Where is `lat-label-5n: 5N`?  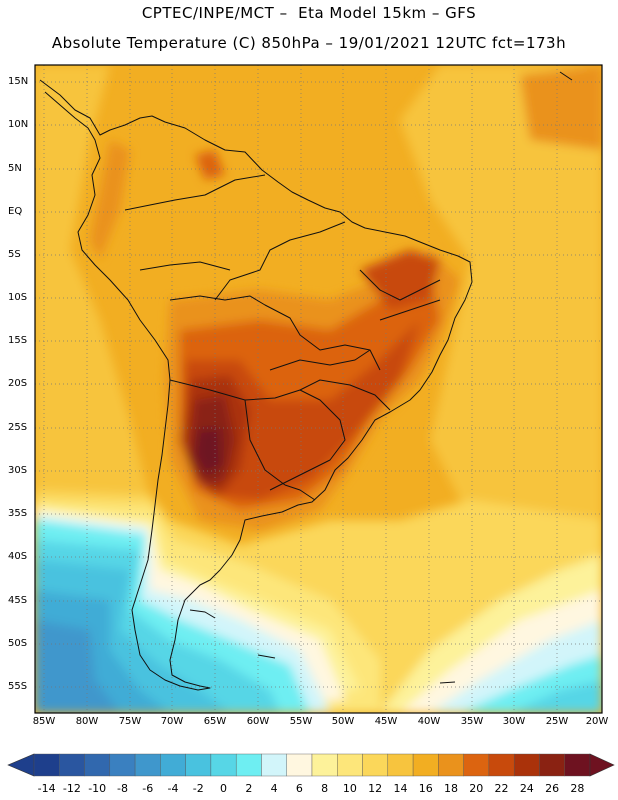
lat-label-5n: 5N is located at coordinates (15, 168).